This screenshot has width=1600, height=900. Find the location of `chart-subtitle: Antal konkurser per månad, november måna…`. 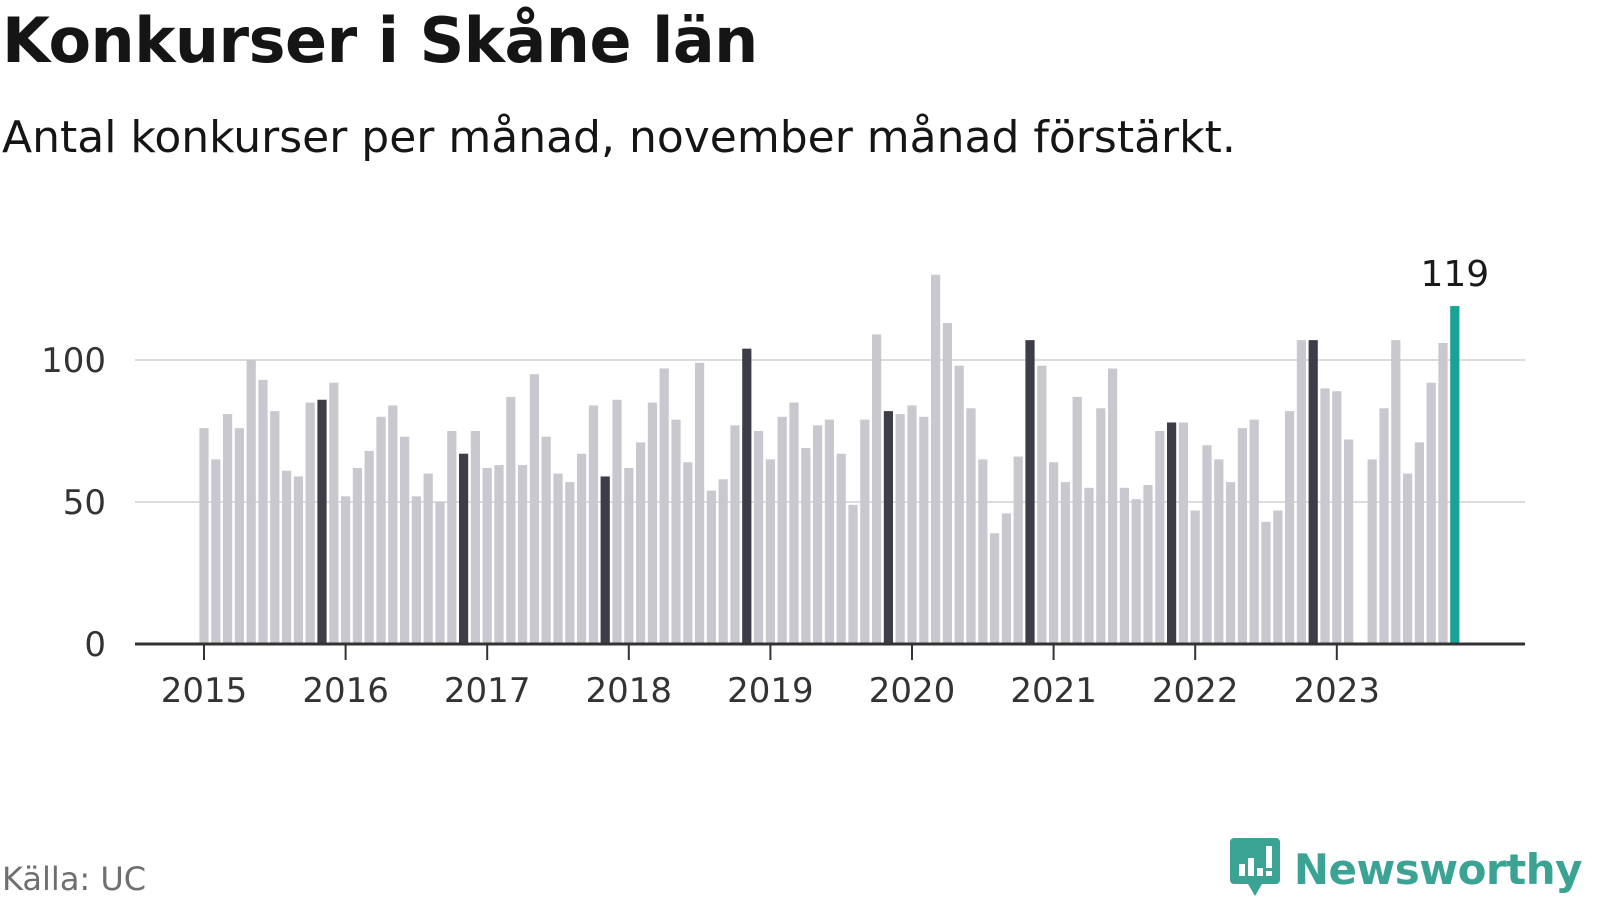

chart-subtitle: Antal konkurser per månad, november måna… is located at coordinates (619, 137).